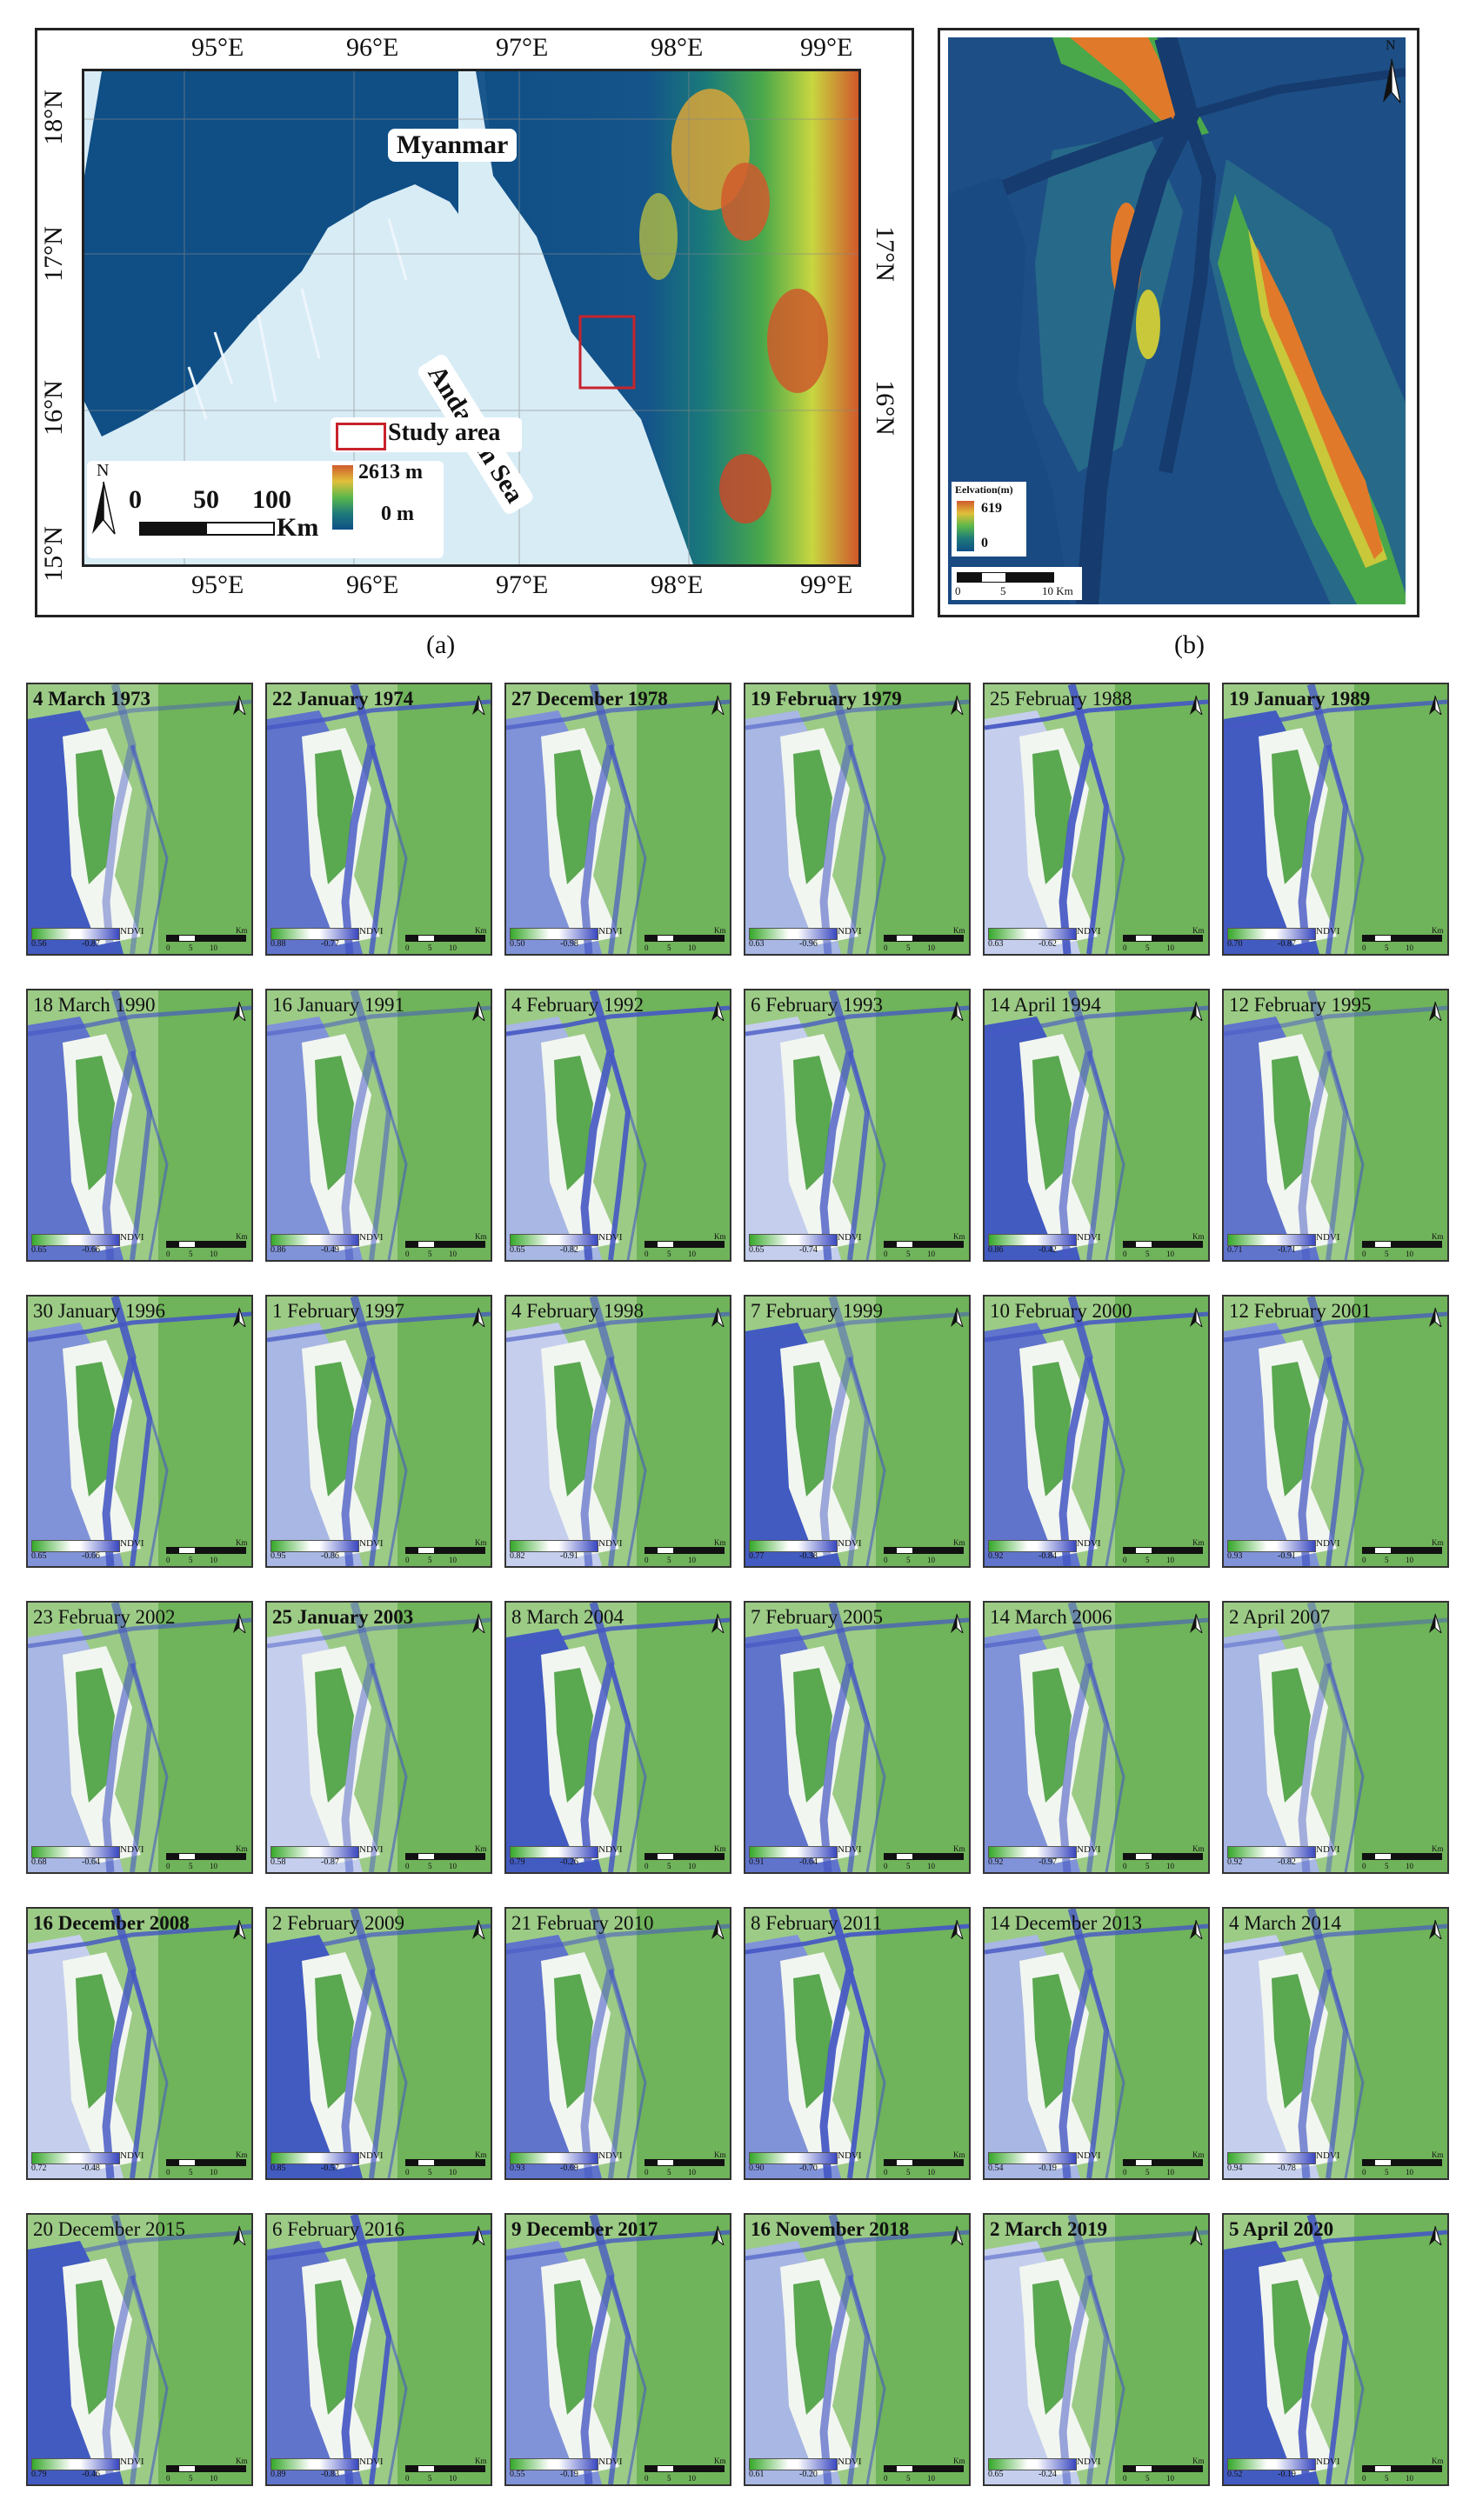 This screenshot has height=2520, width=1476. Describe the element at coordinates (95, 938) in the screenshot. I see `ndvi-legend: NDVI 0.56 -0.87` at that location.